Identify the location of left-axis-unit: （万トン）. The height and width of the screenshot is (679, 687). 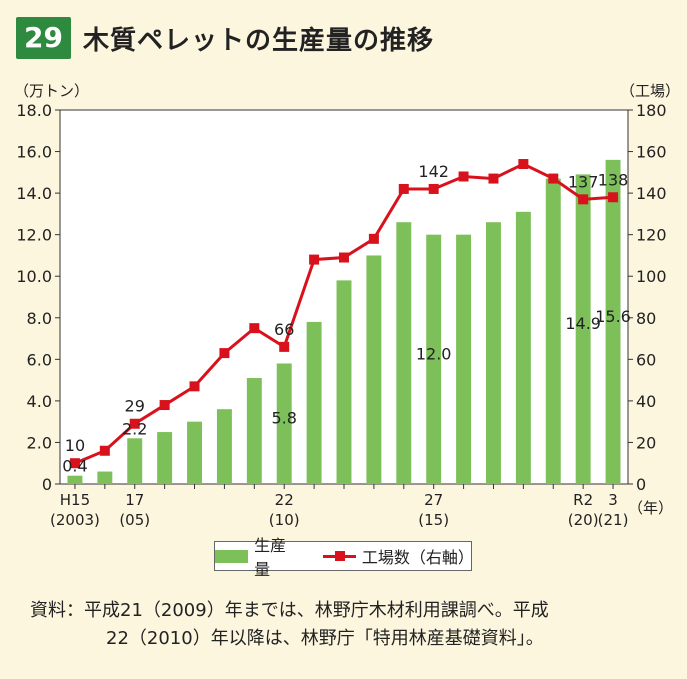
(51, 91).